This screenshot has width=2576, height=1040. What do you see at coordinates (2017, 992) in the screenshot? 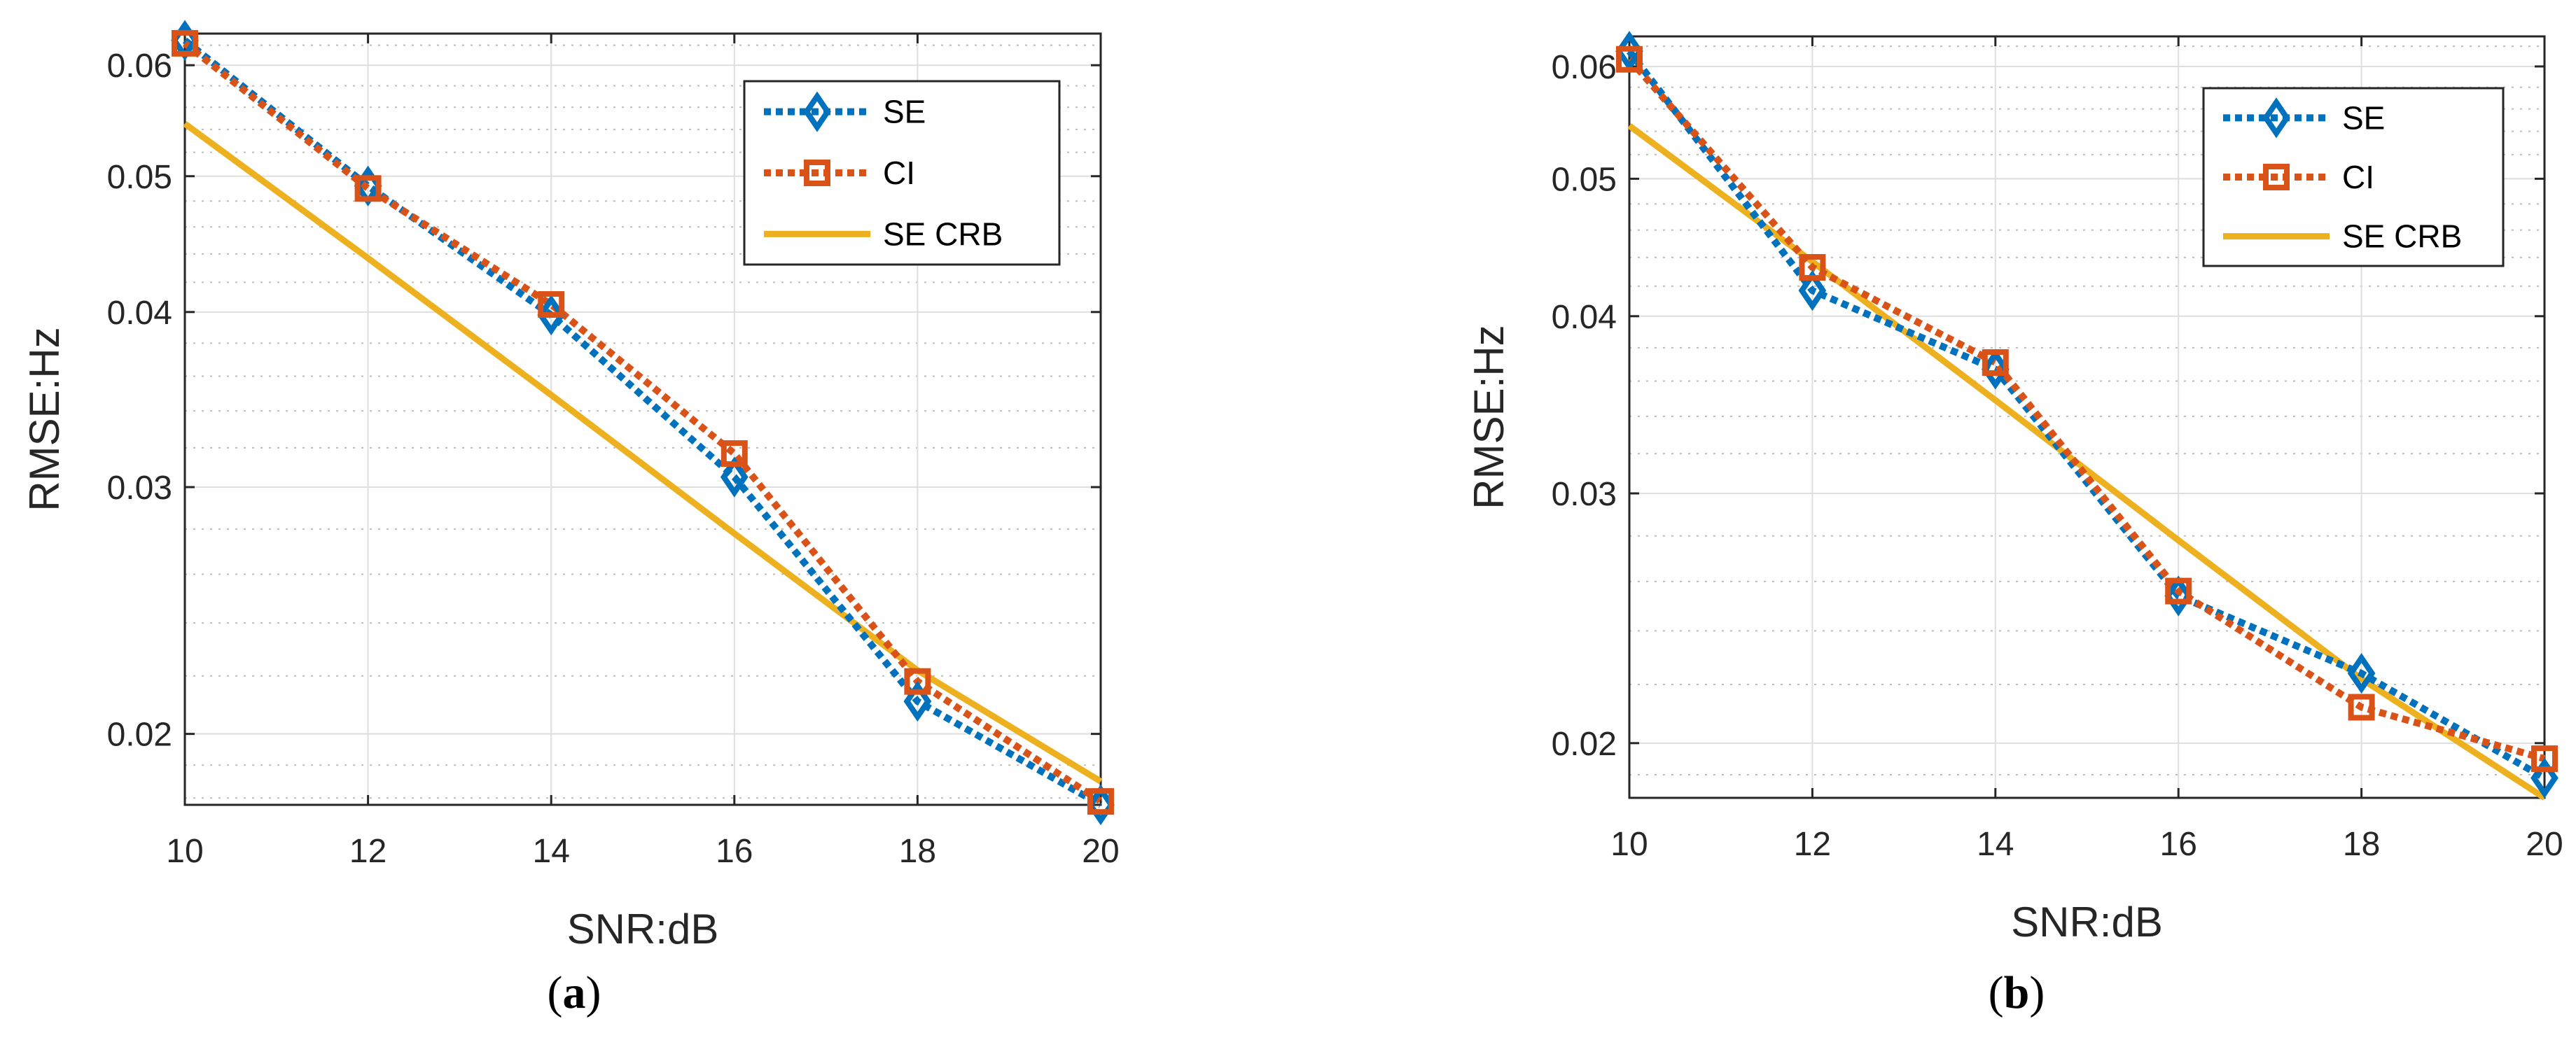
I see `panel-caption: (b)` at bounding box center [2017, 992].